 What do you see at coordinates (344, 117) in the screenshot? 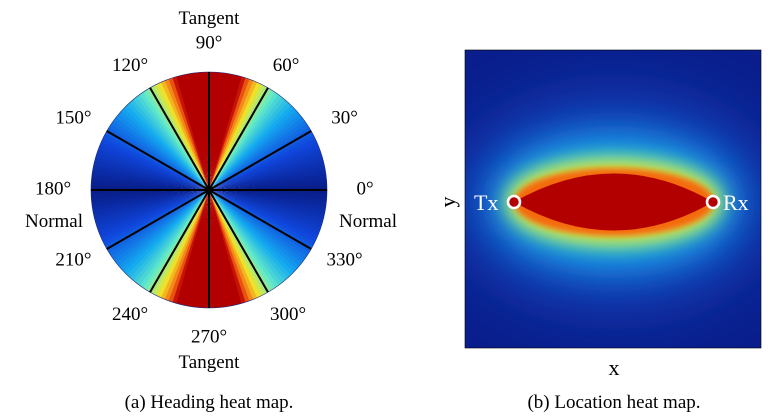
I see `angle-label: 30°` at bounding box center [344, 117].